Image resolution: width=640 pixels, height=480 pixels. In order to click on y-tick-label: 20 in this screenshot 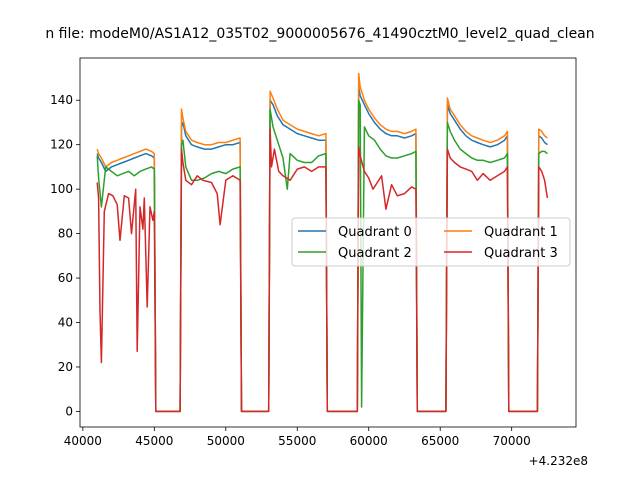, I will do `click(65, 367)`.